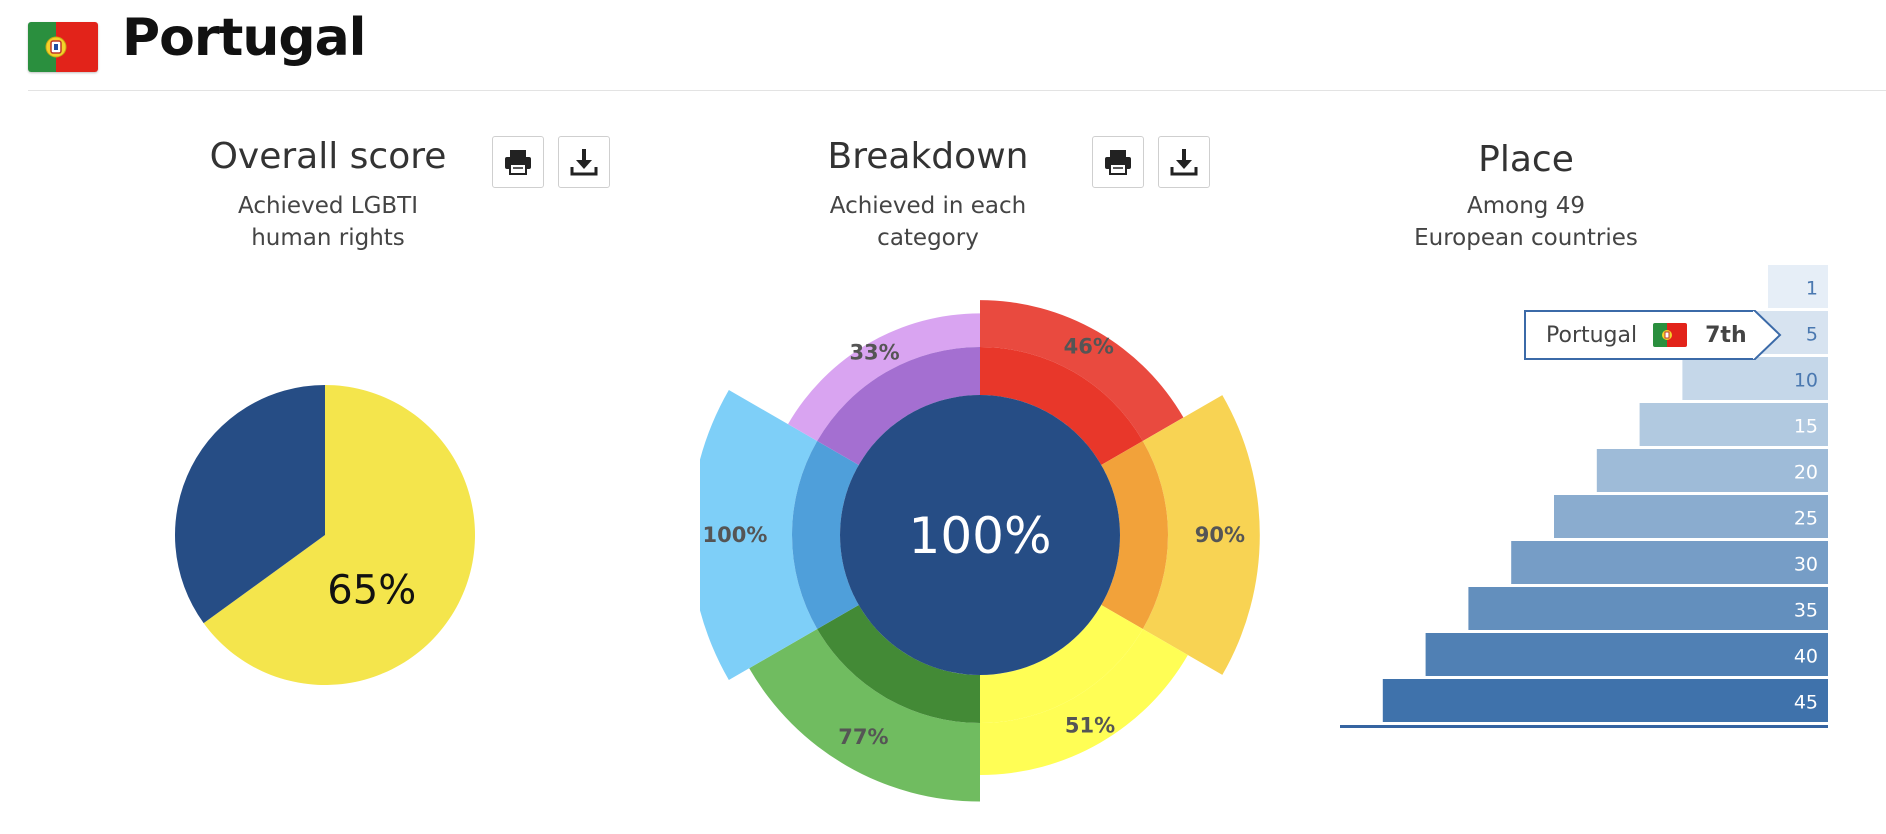  I want to click on overall-score-subtitle-2: human rights, so click(328, 238).